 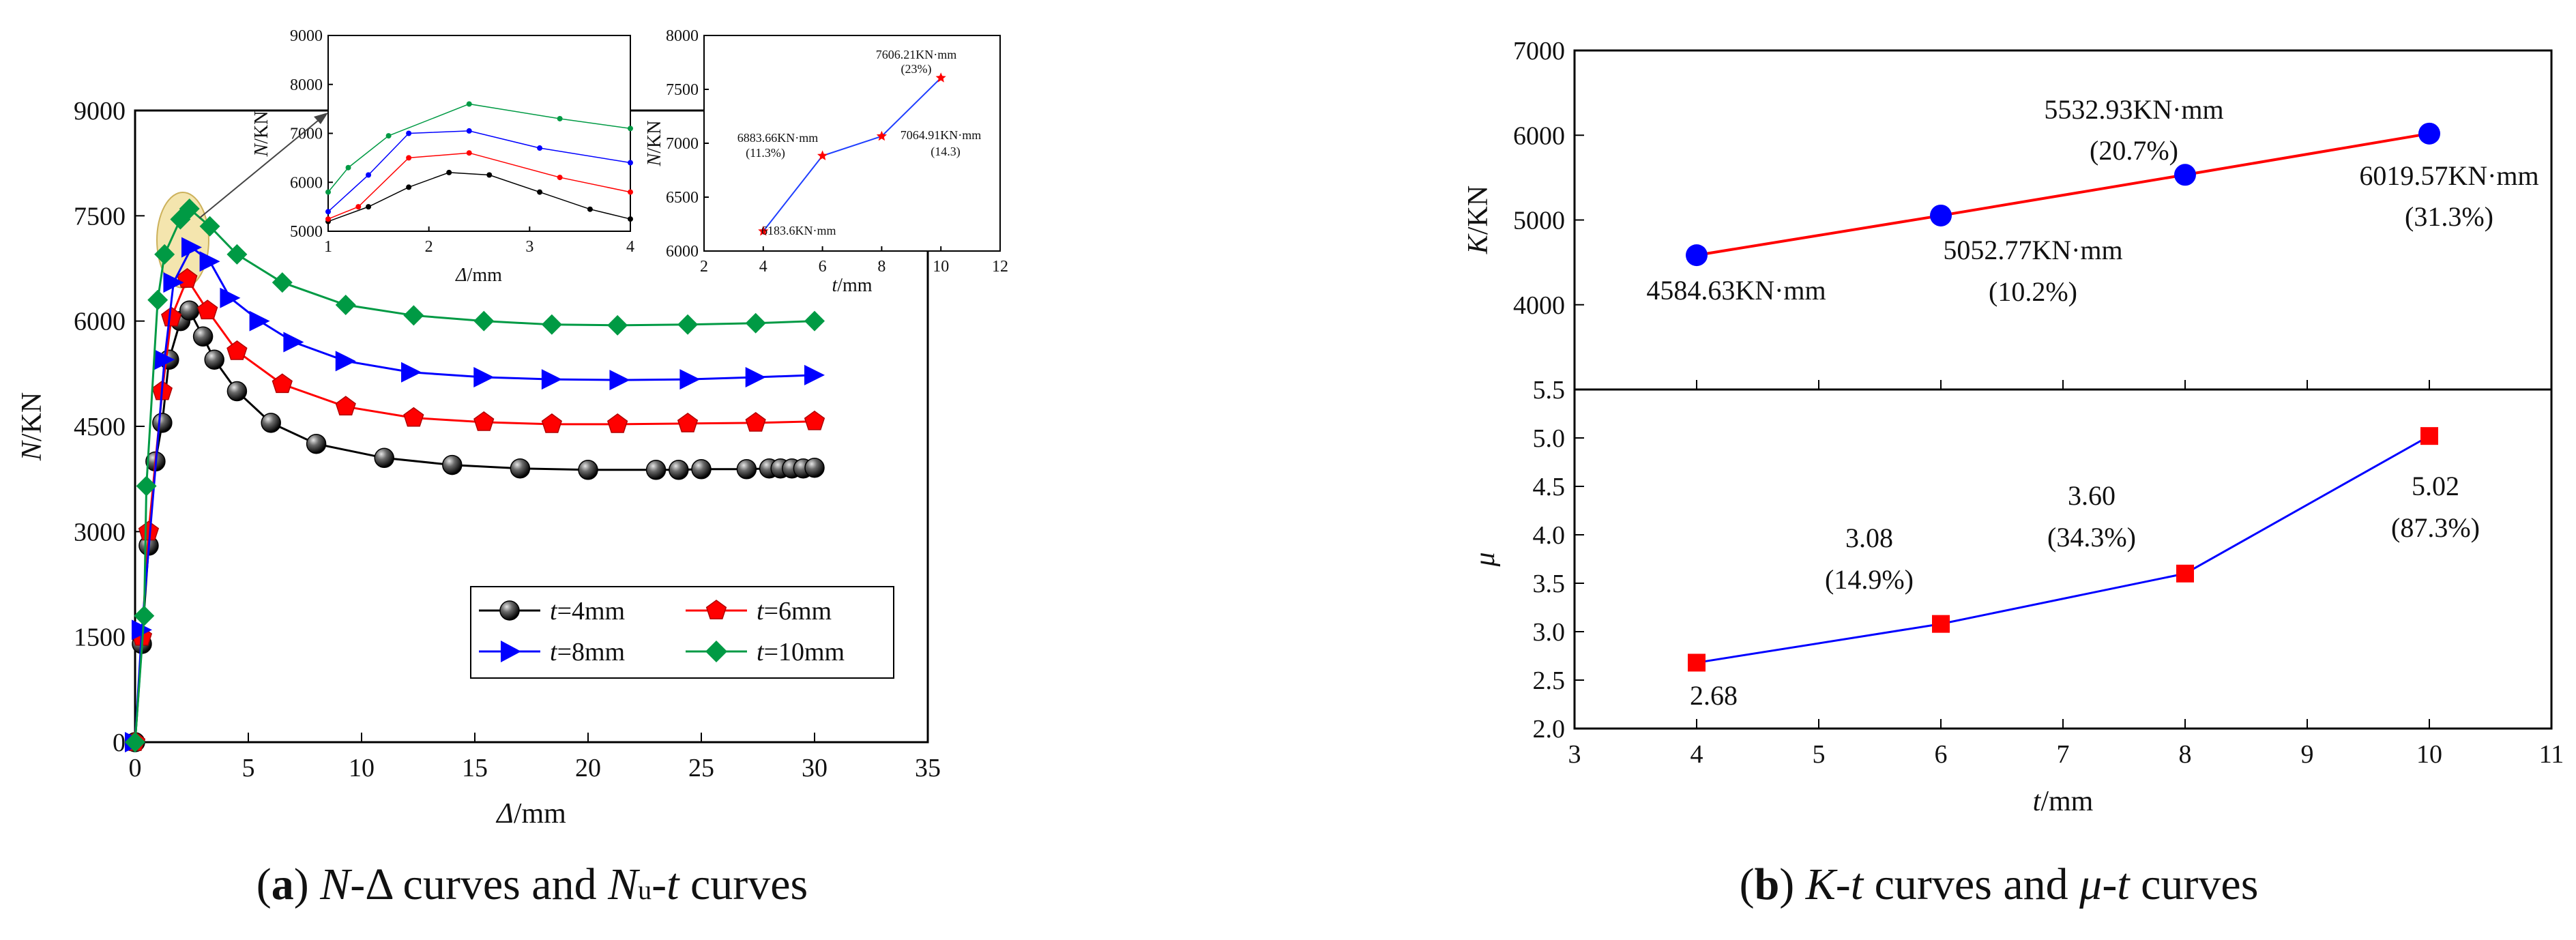 I want to click on legend-item-t10: t=10mm, so click(x=765, y=652).